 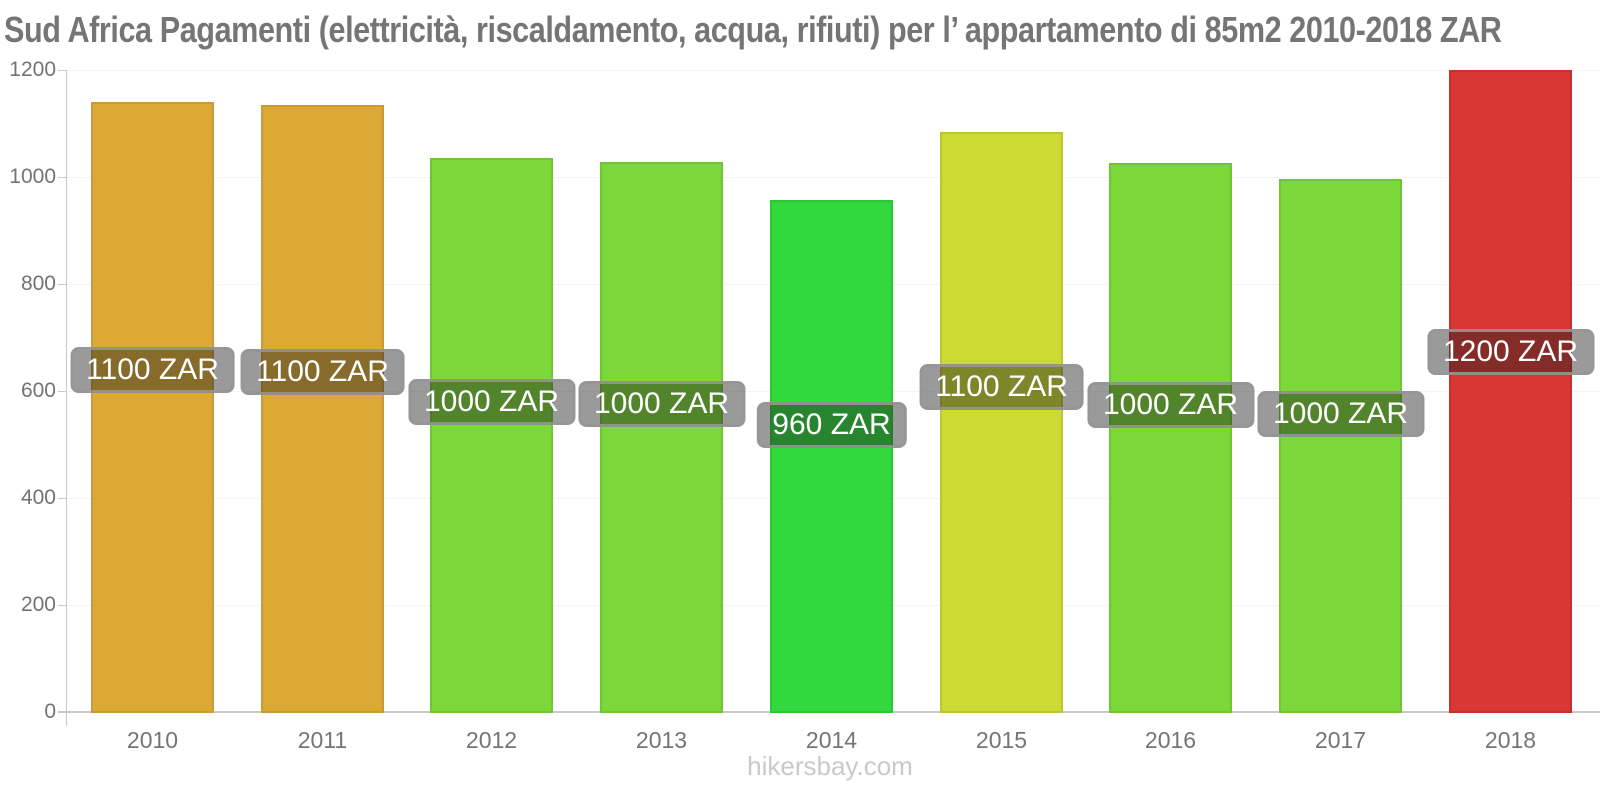 What do you see at coordinates (152, 740) in the screenshot?
I see `x-axis-label-2010: 2010` at bounding box center [152, 740].